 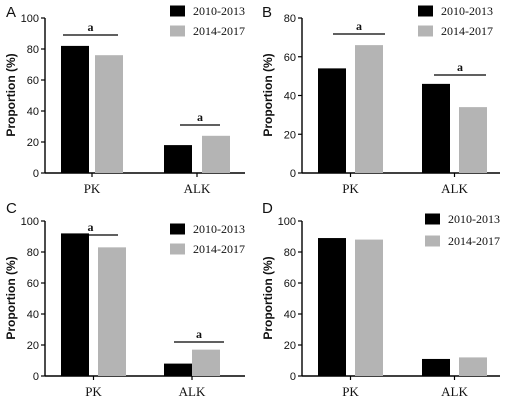 What do you see at coordinates (11, 12) in the screenshot?
I see `panel-letter: A` at bounding box center [11, 12].